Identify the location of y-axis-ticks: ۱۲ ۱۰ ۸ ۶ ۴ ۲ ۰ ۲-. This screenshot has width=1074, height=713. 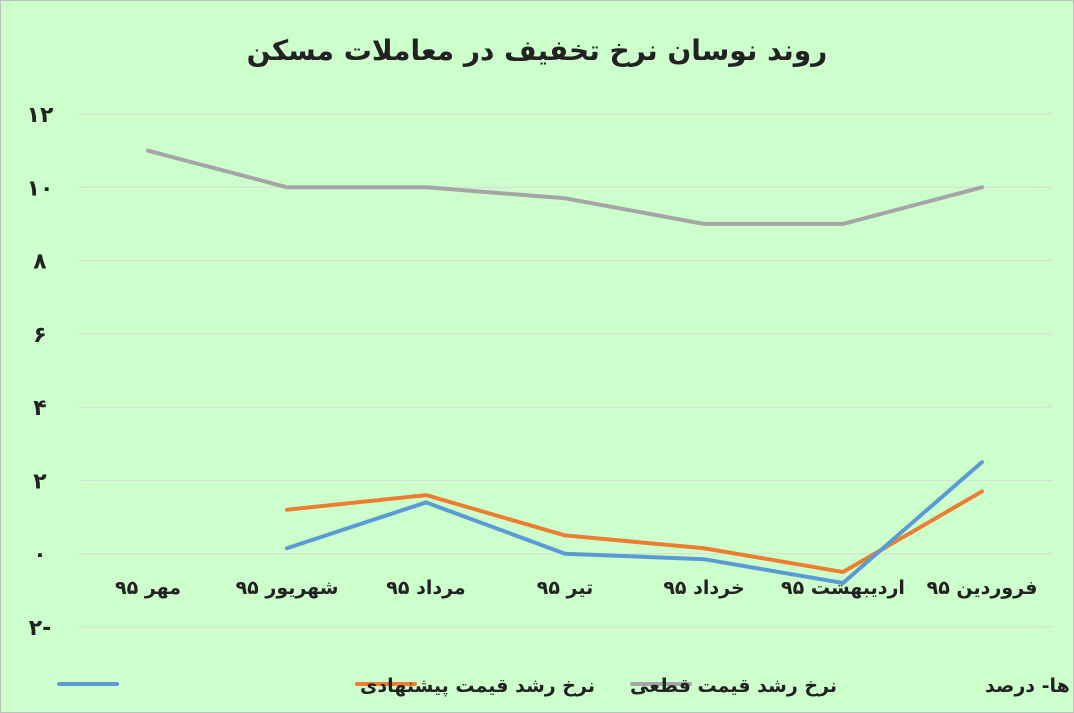
(40, 372).